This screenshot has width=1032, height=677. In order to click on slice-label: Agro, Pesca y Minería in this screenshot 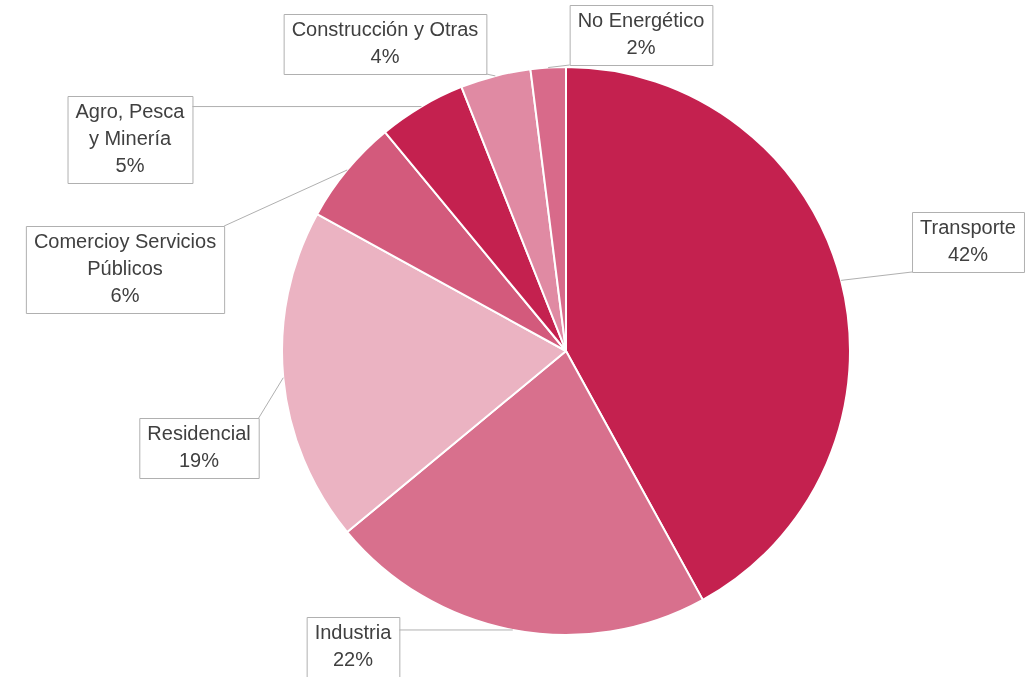, I will do `click(130, 125)`.